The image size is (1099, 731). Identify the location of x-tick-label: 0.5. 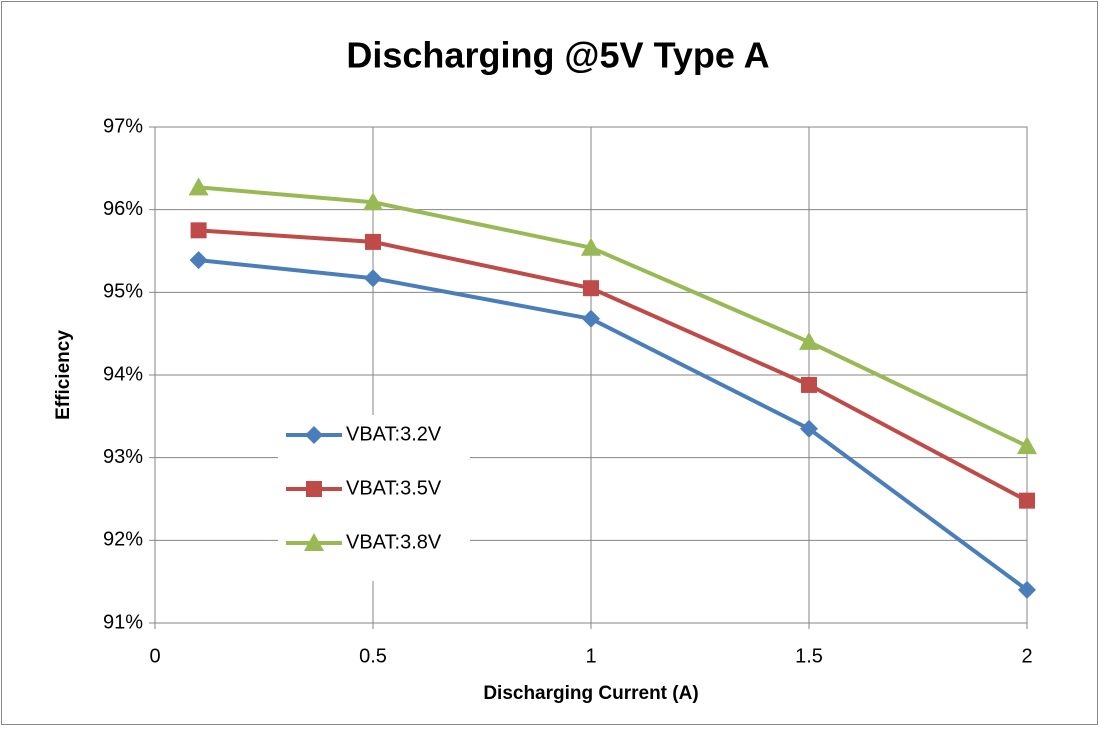
(373, 656).